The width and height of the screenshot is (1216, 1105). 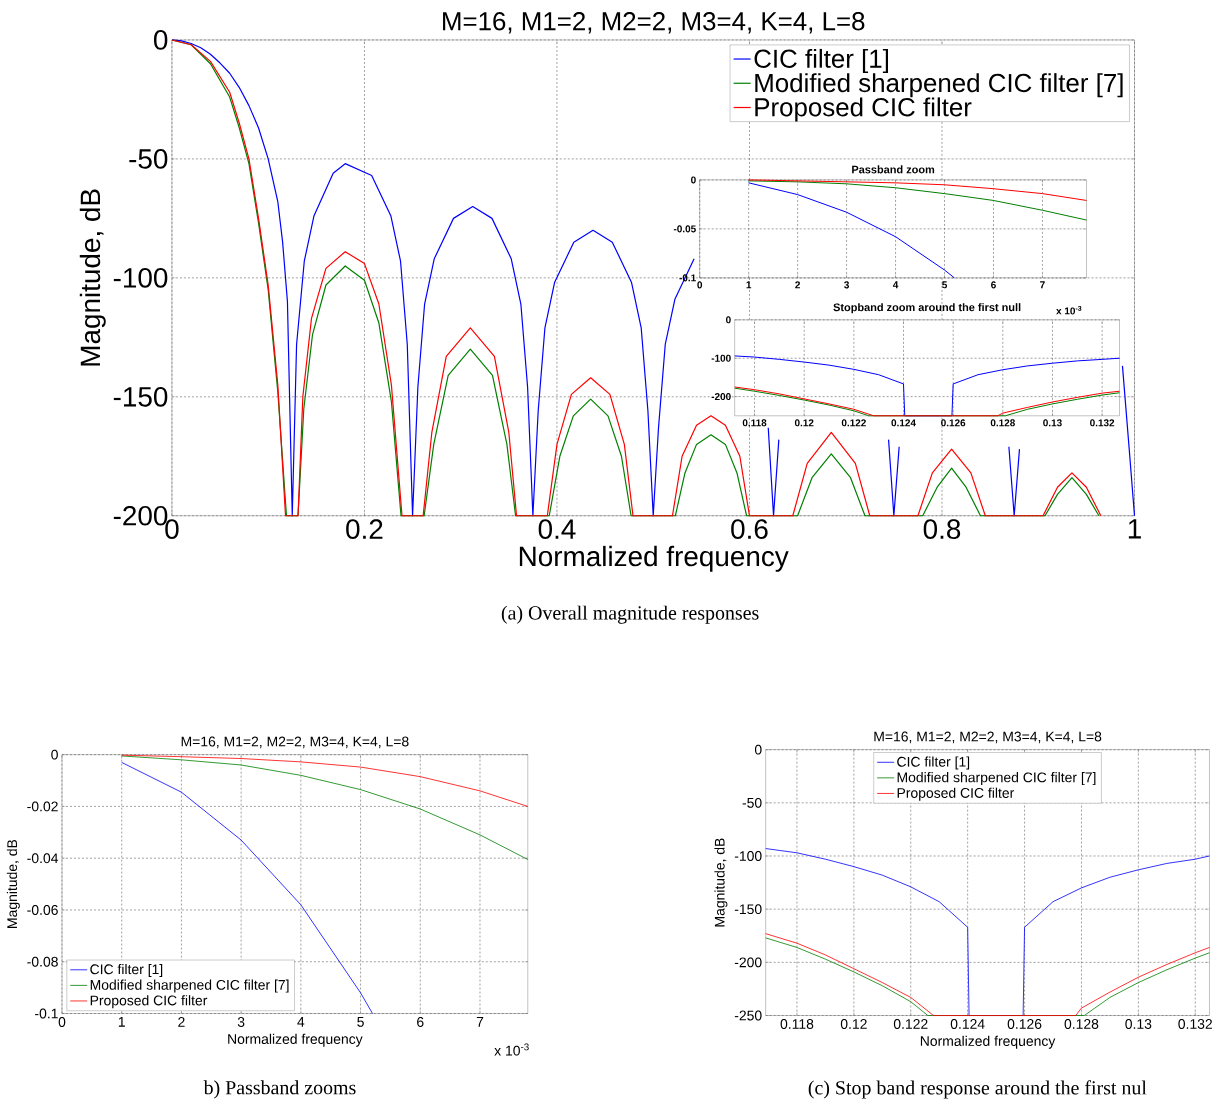 I want to click on y-tick-label: -250, so click(x=748, y=1015).